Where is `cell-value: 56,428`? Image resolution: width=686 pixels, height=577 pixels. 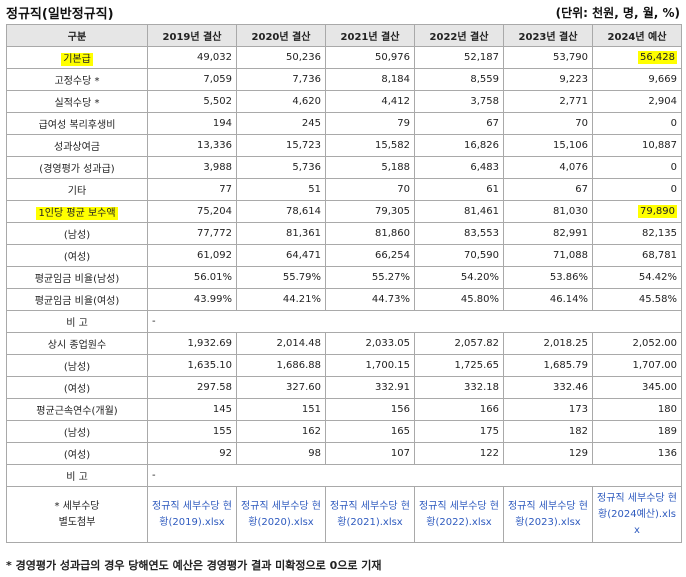 cell-value: 56,428 is located at coordinates (657, 57).